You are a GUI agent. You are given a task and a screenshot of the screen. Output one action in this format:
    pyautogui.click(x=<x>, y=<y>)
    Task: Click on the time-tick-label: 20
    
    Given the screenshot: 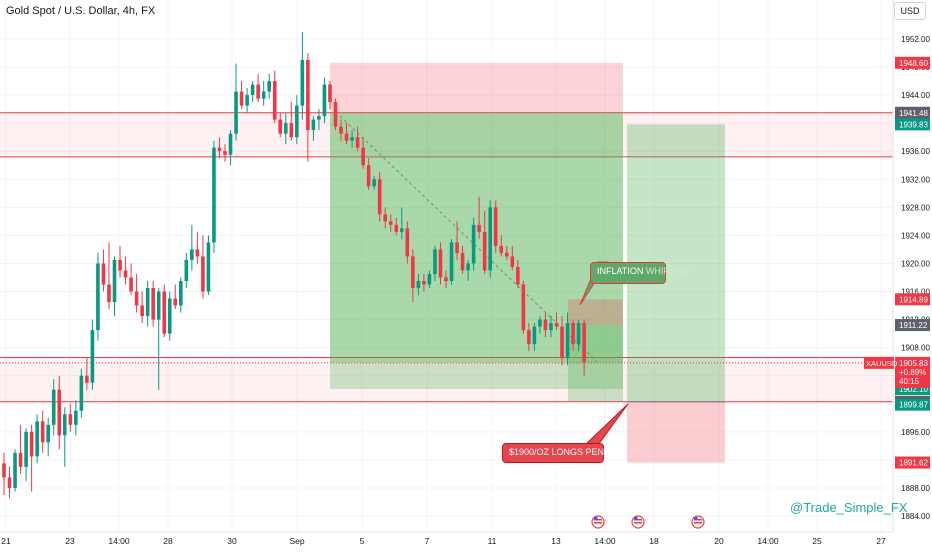 What is the action you would take?
    pyautogui.click(x=719, y=541)
    